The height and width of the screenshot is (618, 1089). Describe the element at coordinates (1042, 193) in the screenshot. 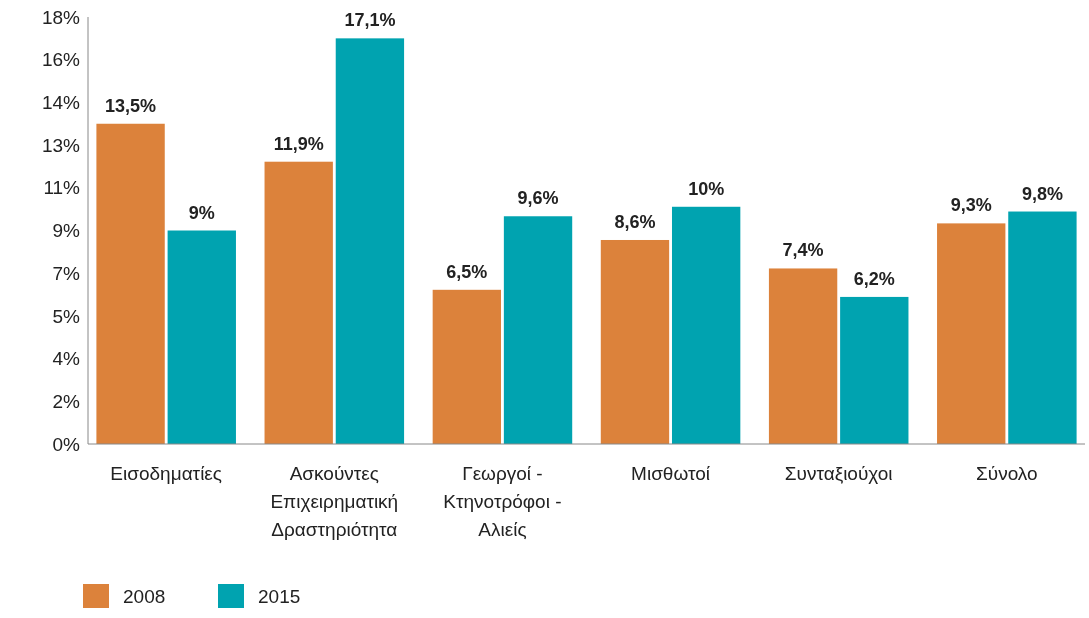

I see `data-label: 9,8%` at that location.